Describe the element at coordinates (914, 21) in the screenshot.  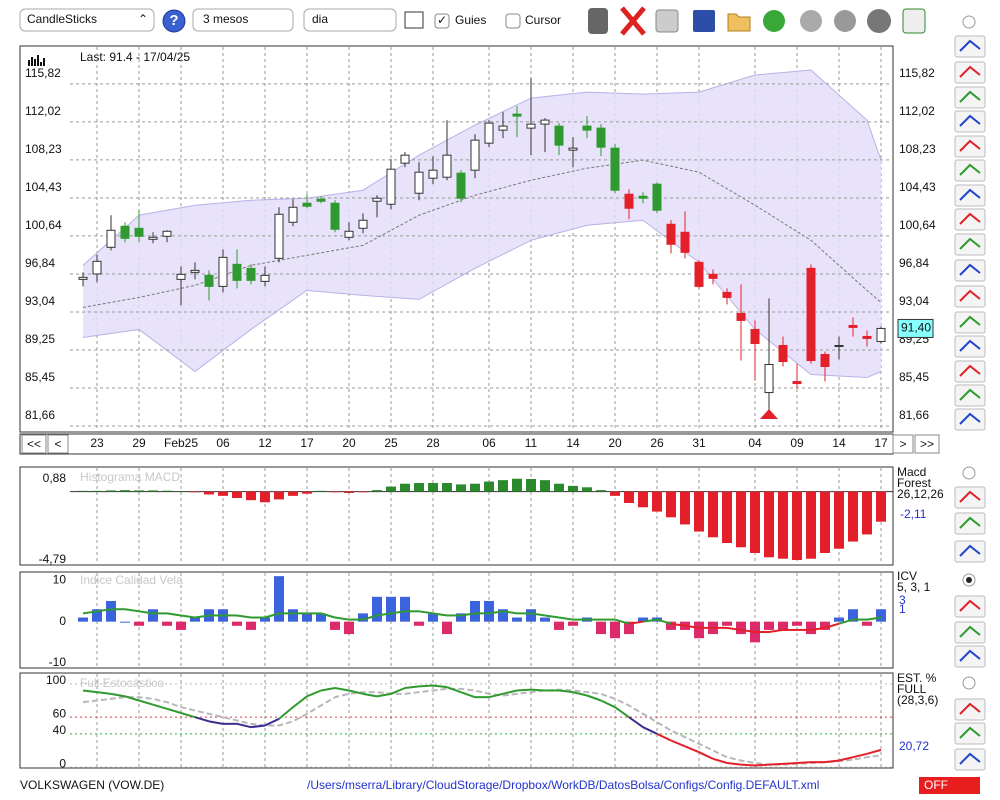
I see `calendar-icon` at that location.